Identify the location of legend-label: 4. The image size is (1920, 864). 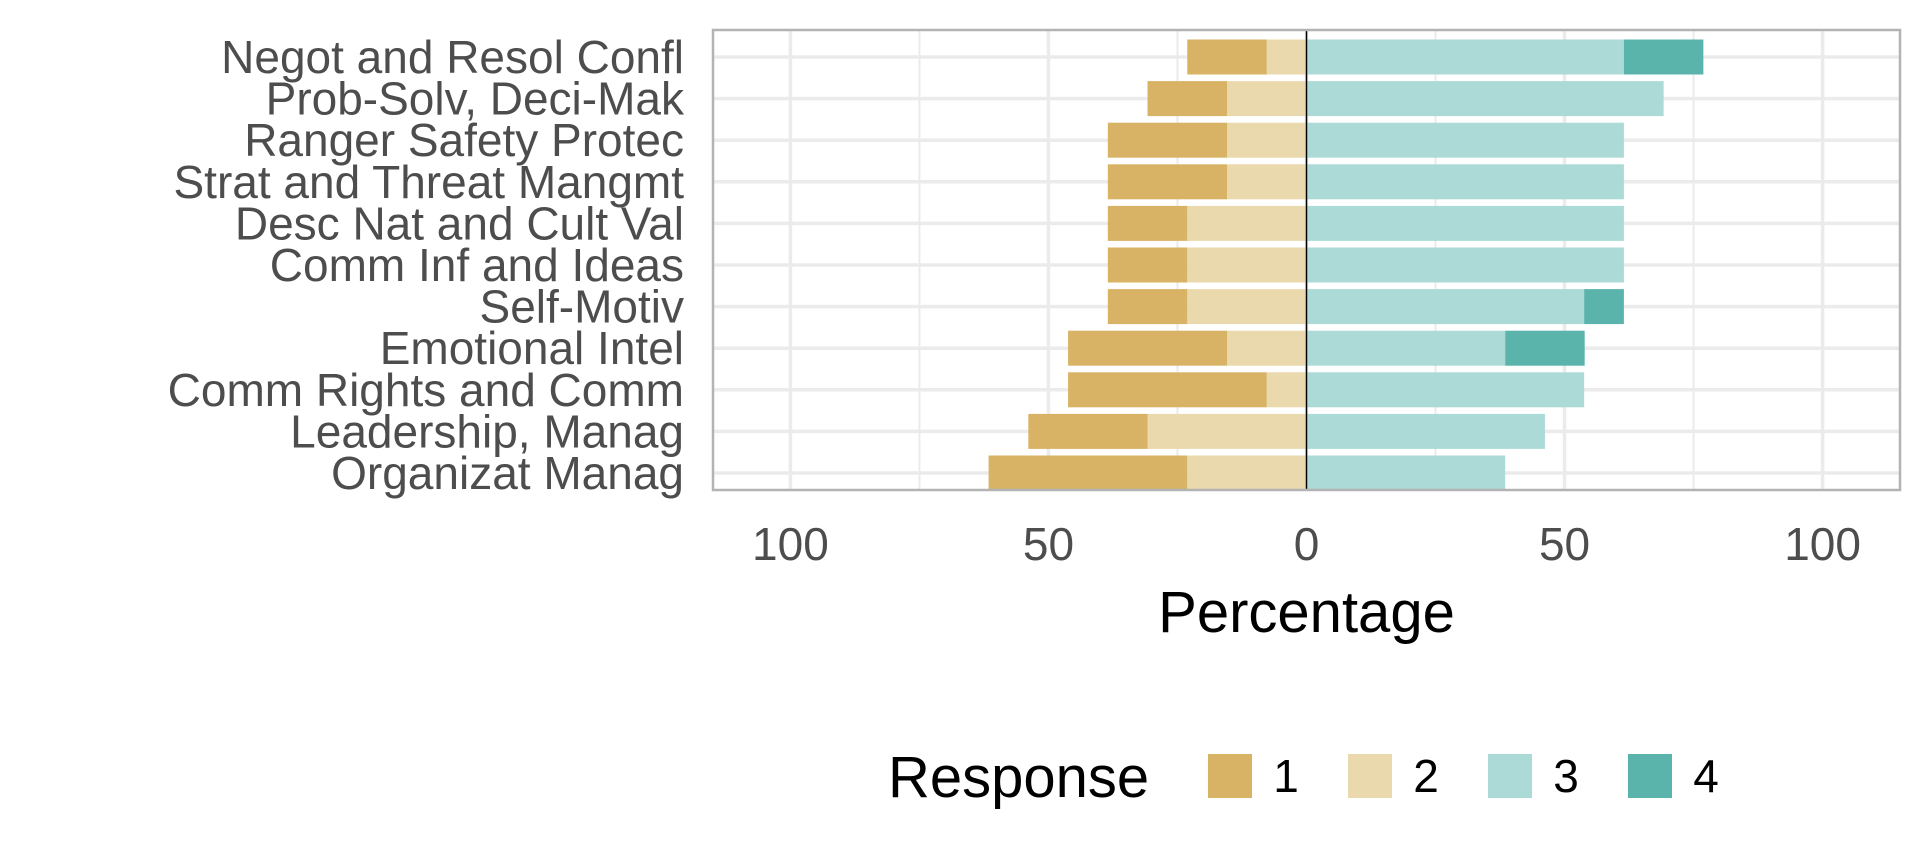
(1706, 776).